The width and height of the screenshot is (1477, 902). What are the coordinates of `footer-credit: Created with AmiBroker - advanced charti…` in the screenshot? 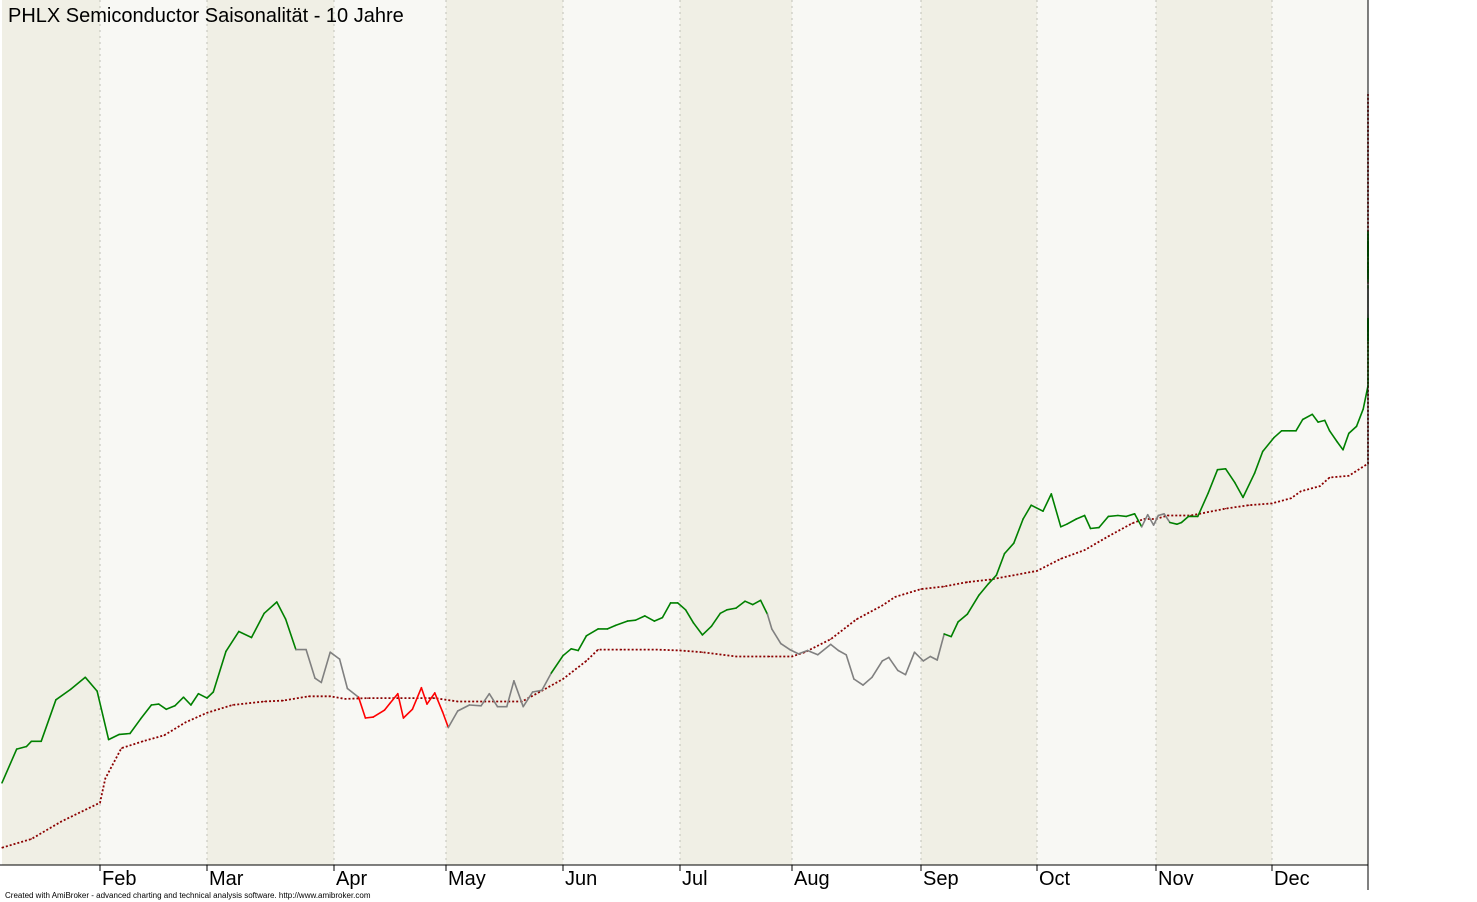 It's located at (188, 895).